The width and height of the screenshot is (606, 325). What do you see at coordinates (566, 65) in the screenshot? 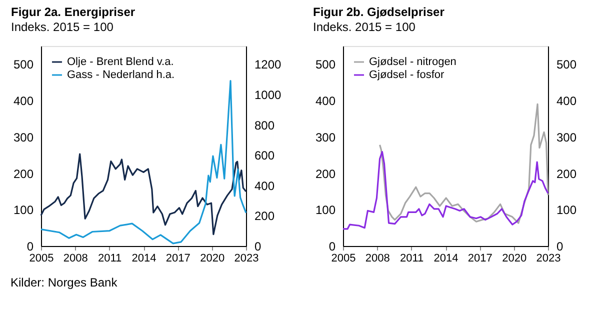
I see `y2-tick-label: 500` at bounding box center [566, 65].